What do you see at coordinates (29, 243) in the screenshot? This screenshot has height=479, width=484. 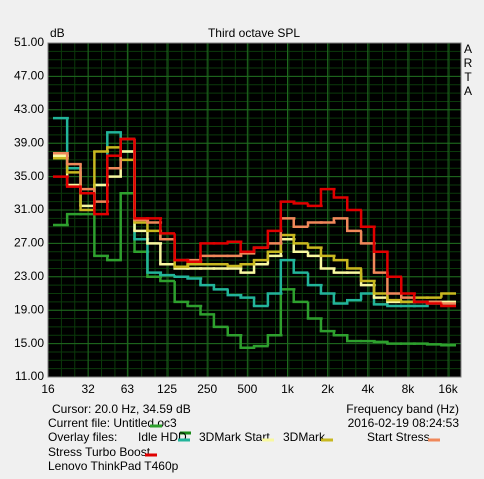 I see `y-tick-label: 27.00` at bounding box center [29, 243].